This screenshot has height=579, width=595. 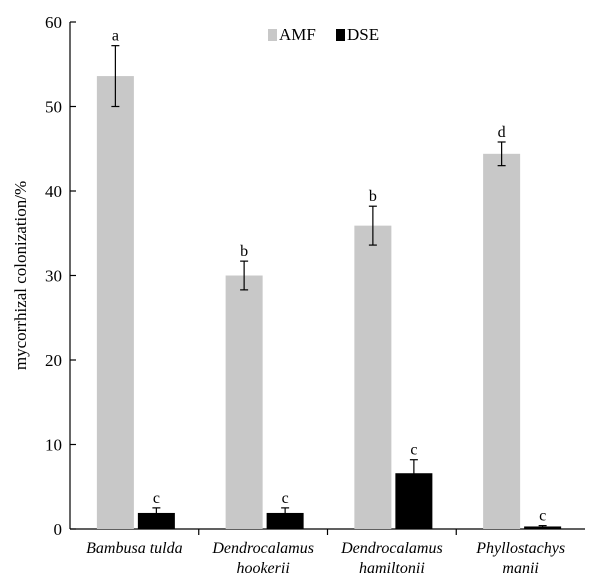 I want to click on x-category-label: Bambusa tulda, so click(x=134, y=548).